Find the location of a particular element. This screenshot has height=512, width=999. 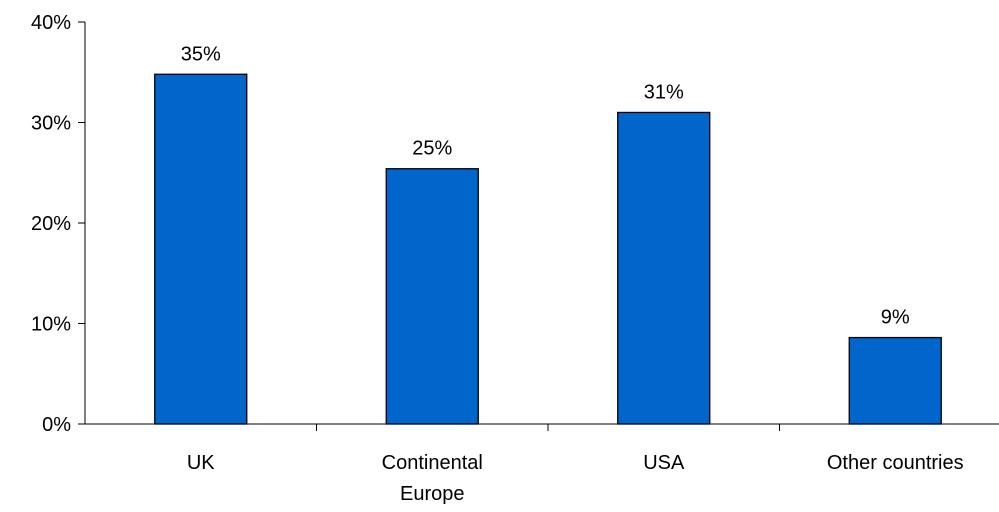

y-tick-label: 40% is located at coordinates (51, 23).